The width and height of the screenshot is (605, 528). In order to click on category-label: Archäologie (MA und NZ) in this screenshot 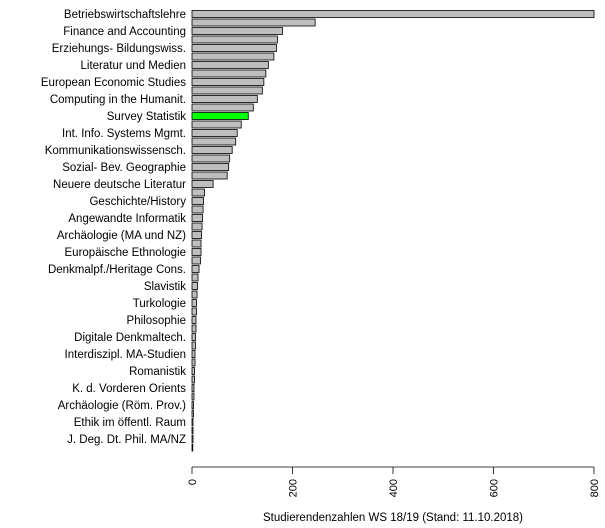, I will do `click(121, 236)`.